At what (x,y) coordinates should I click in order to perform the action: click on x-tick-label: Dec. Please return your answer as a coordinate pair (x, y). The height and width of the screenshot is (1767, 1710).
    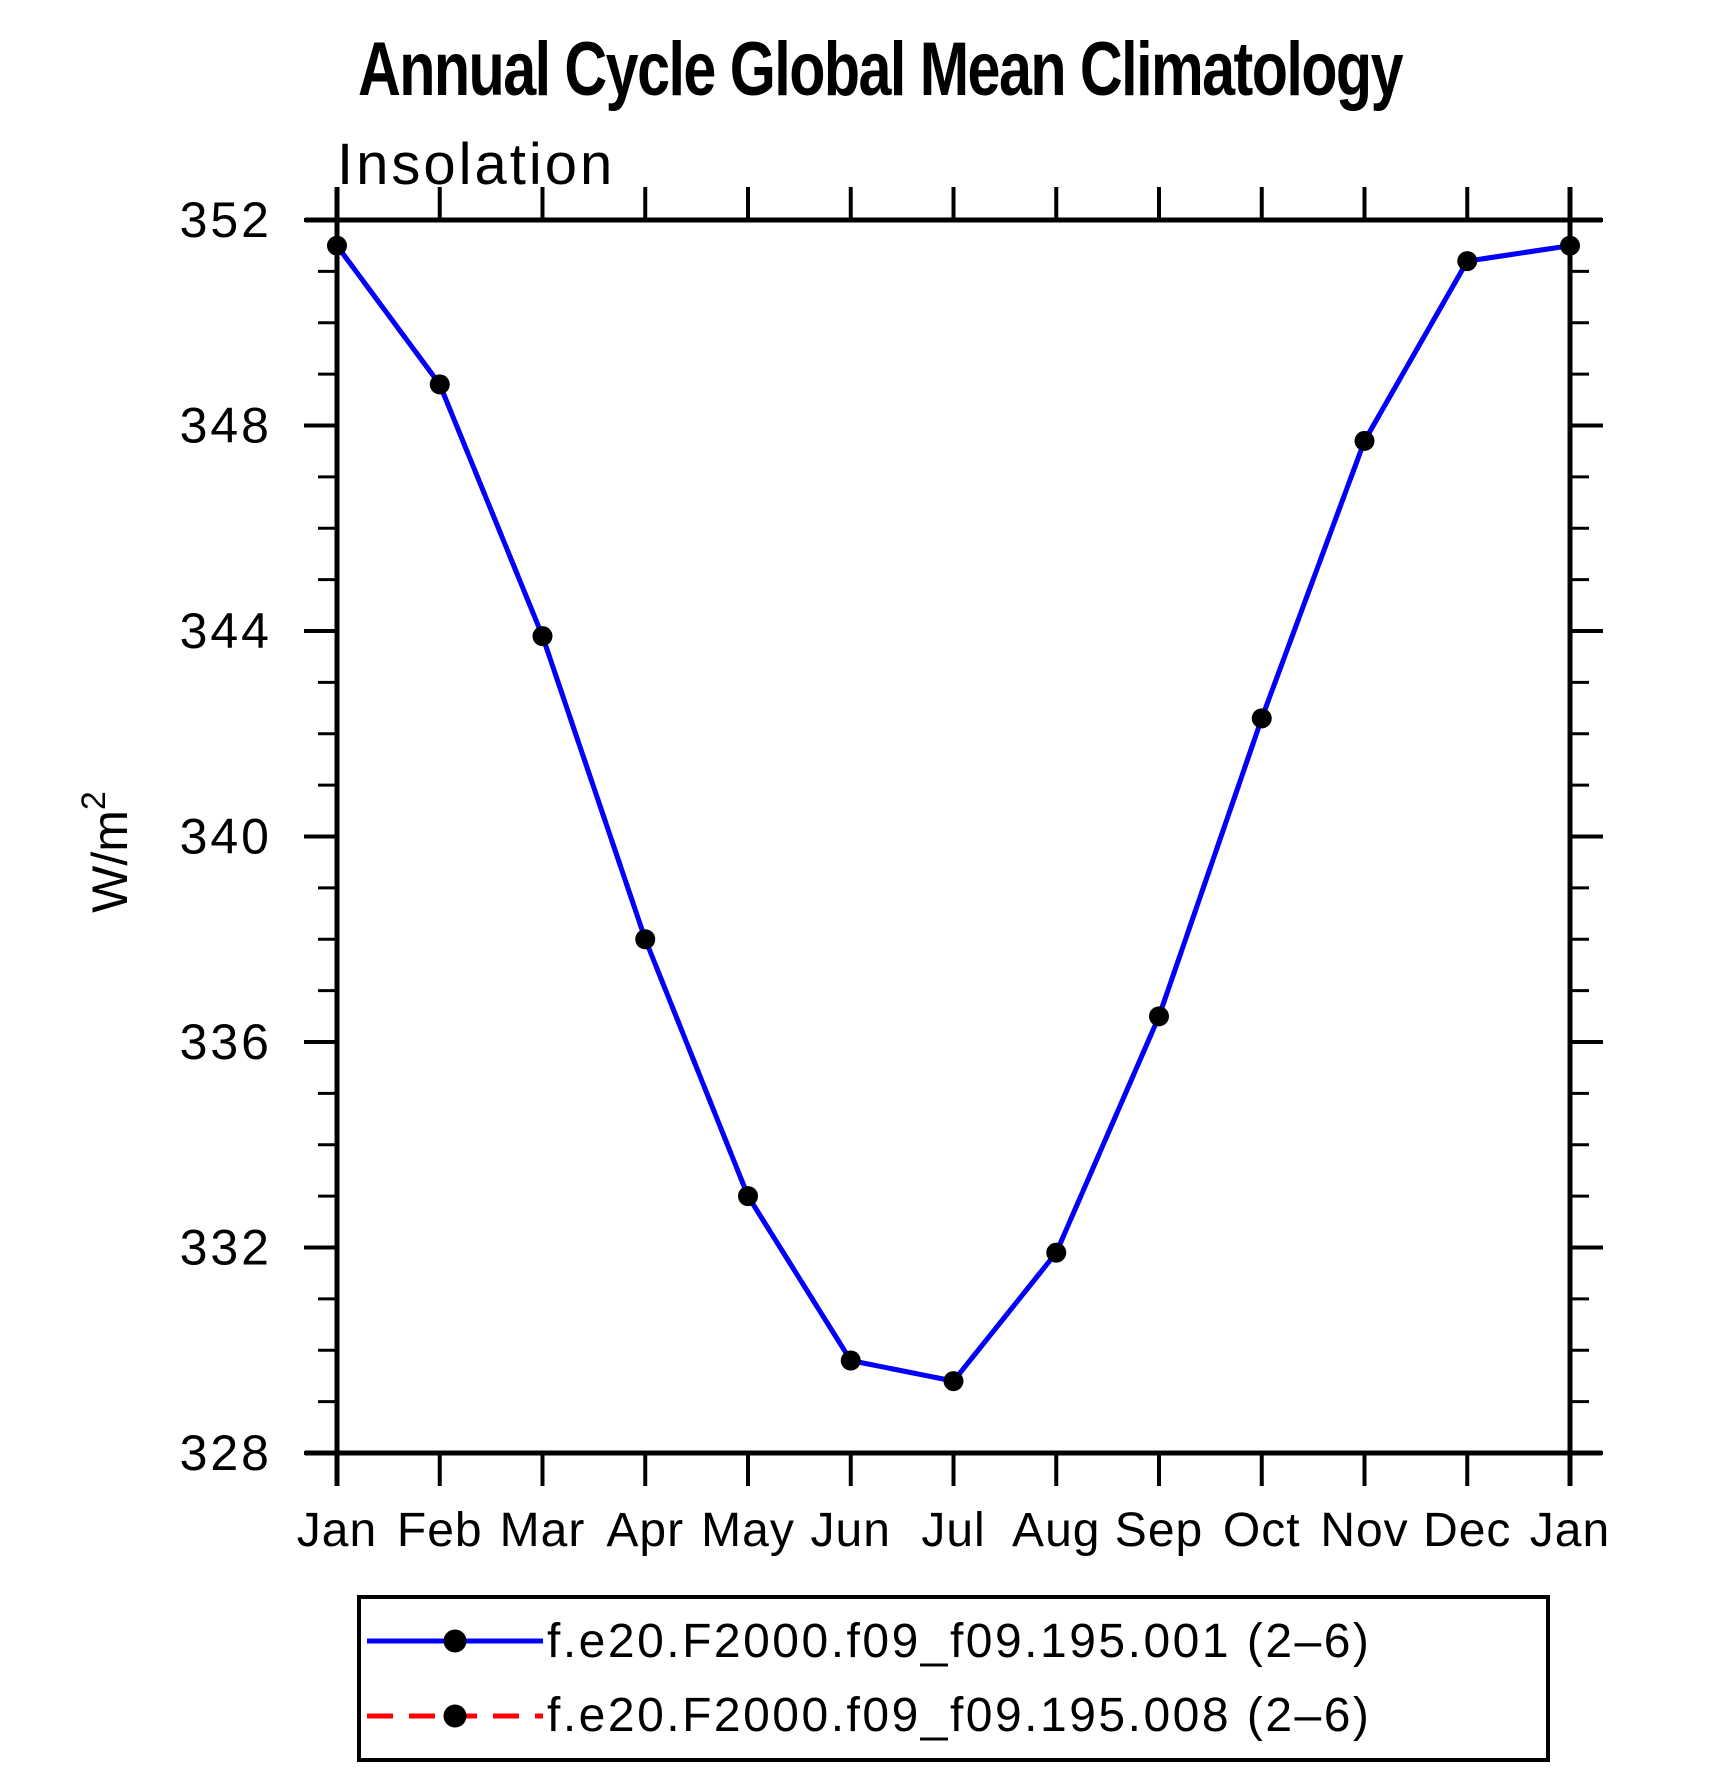
    Looking at the image, I should click on (1467, 1530).